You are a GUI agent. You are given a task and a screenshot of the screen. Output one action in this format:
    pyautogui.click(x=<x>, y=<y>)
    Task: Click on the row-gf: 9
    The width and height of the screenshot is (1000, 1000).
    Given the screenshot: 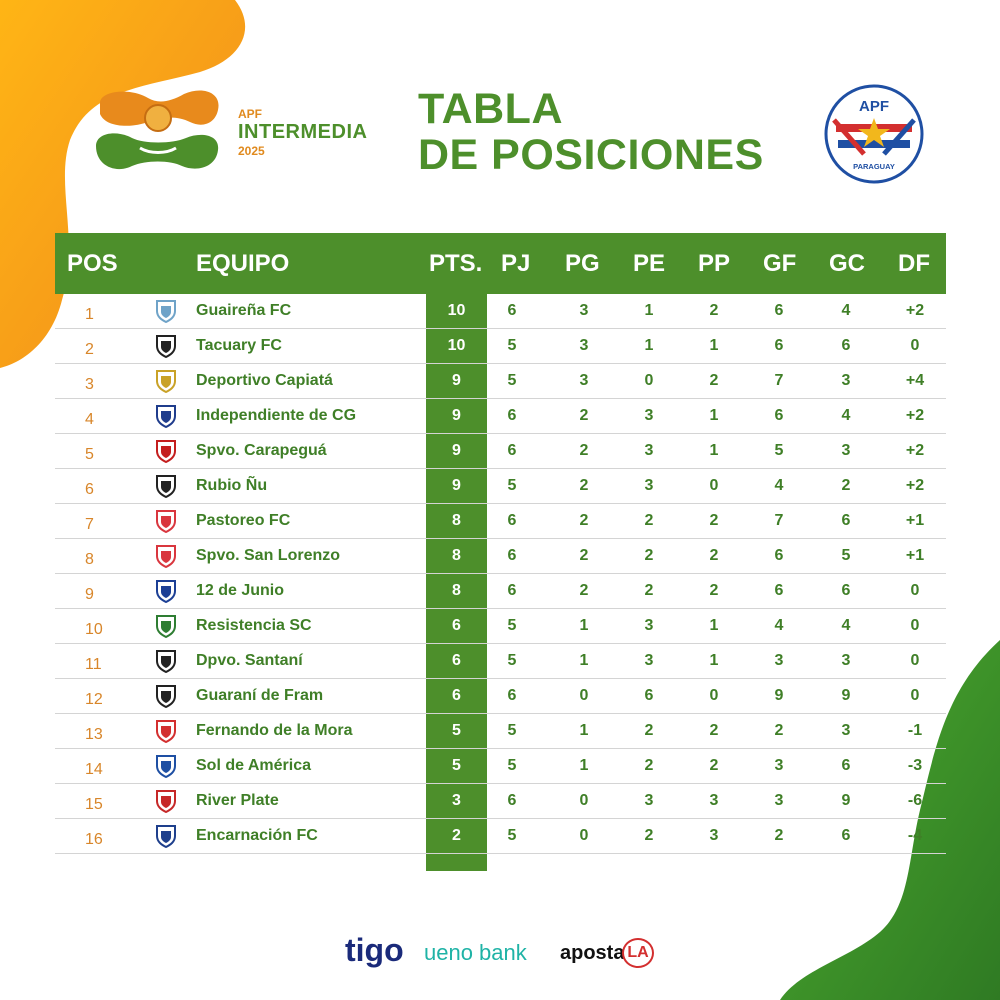 What is the action you would take?
    pyautogui.click(x=779, y=695)
    